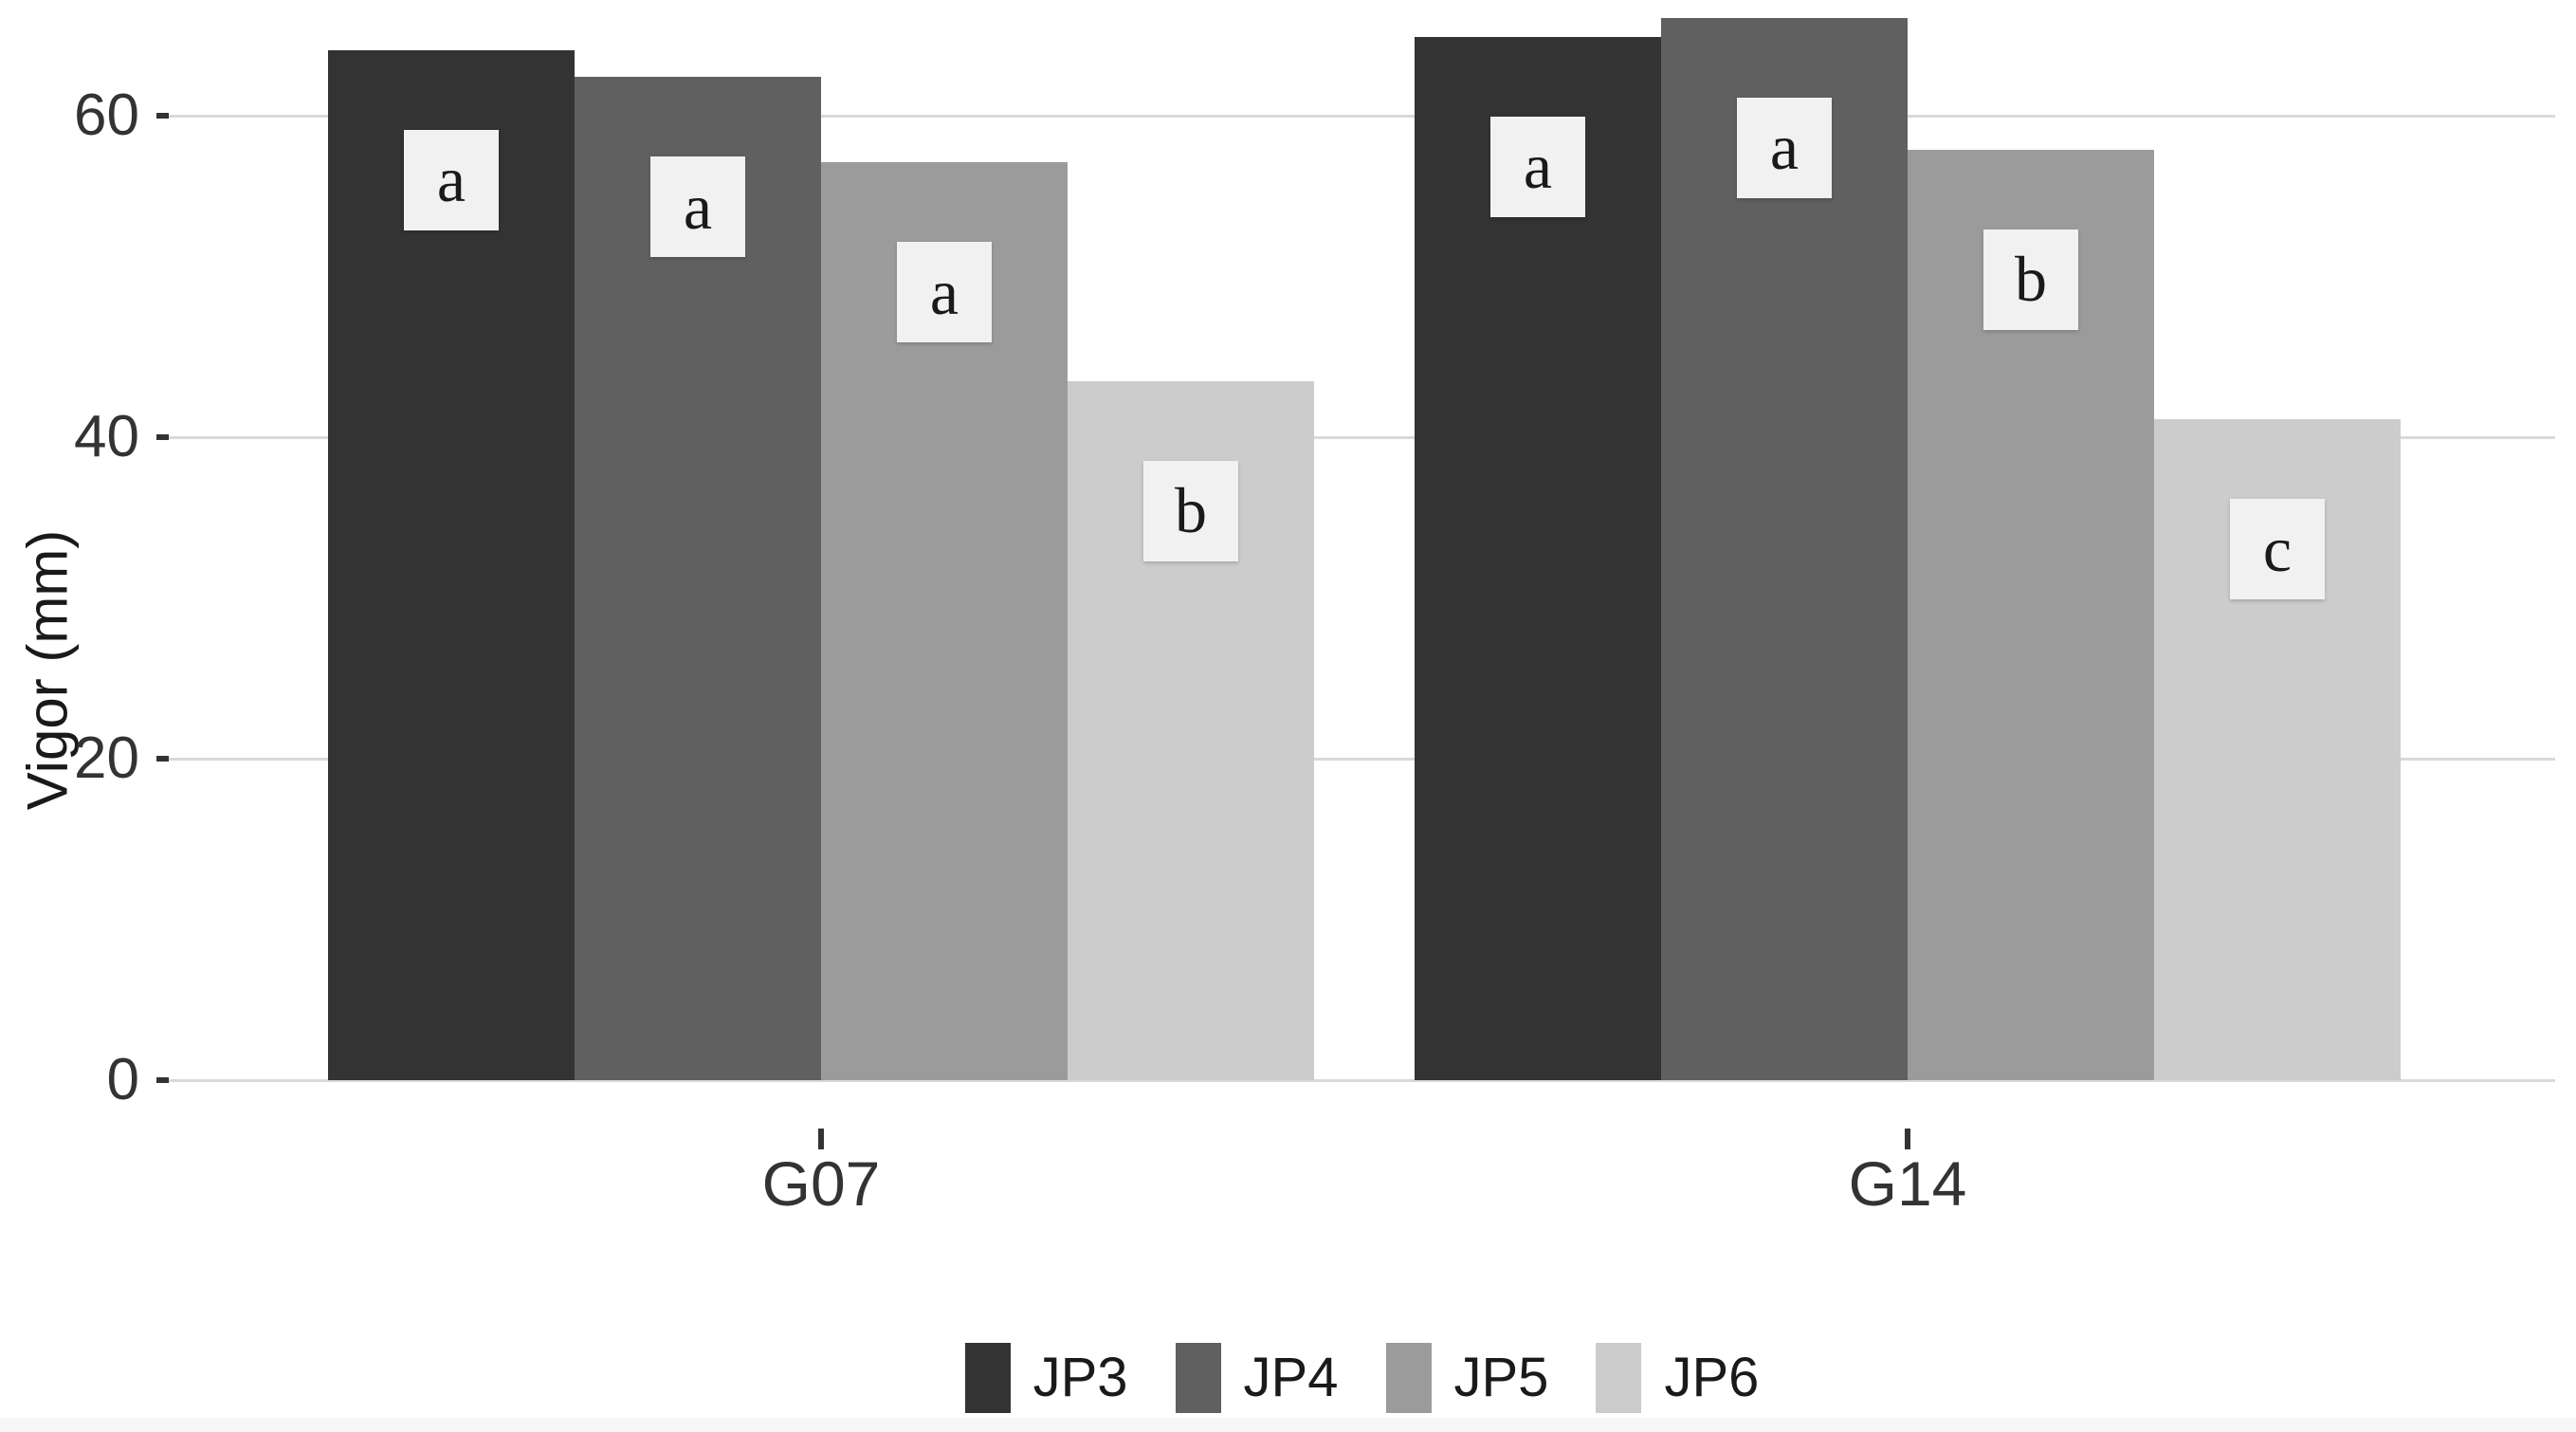 This screenshot has height=1432, width=2576. Describe the element at coordinates (106, 436) in the screenshot. I see `y-tick-label: 40` at that location.